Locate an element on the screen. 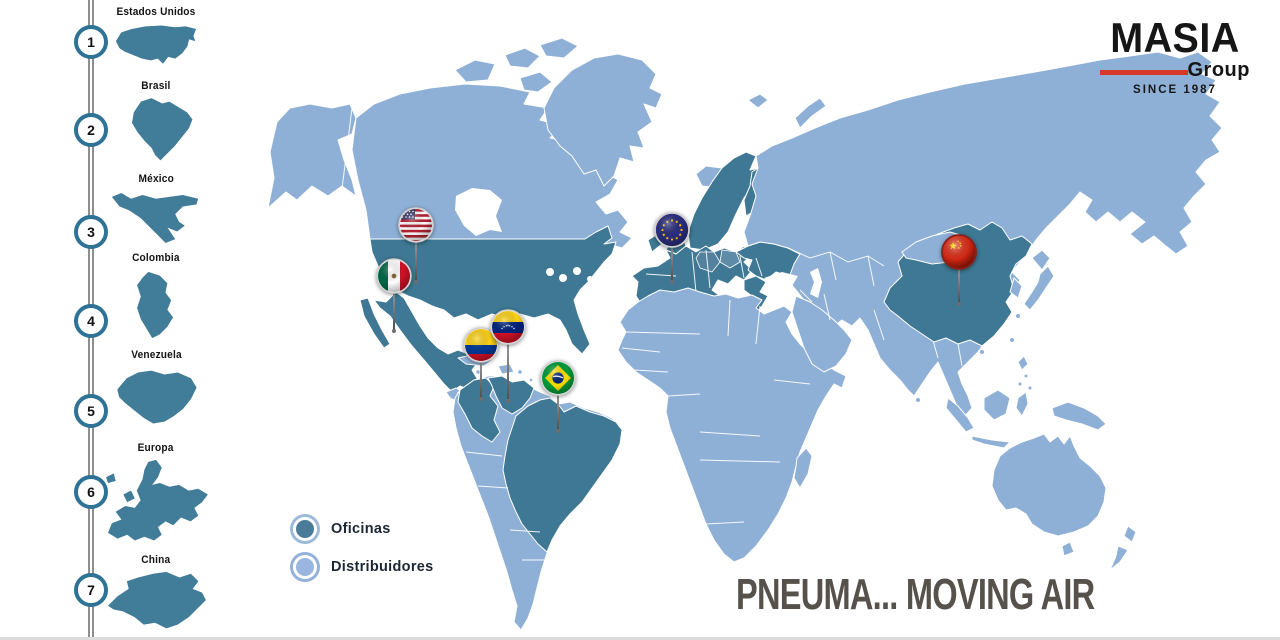 The image size is (1280, 640). logo-red-line is located at coordinates (1144, 72).